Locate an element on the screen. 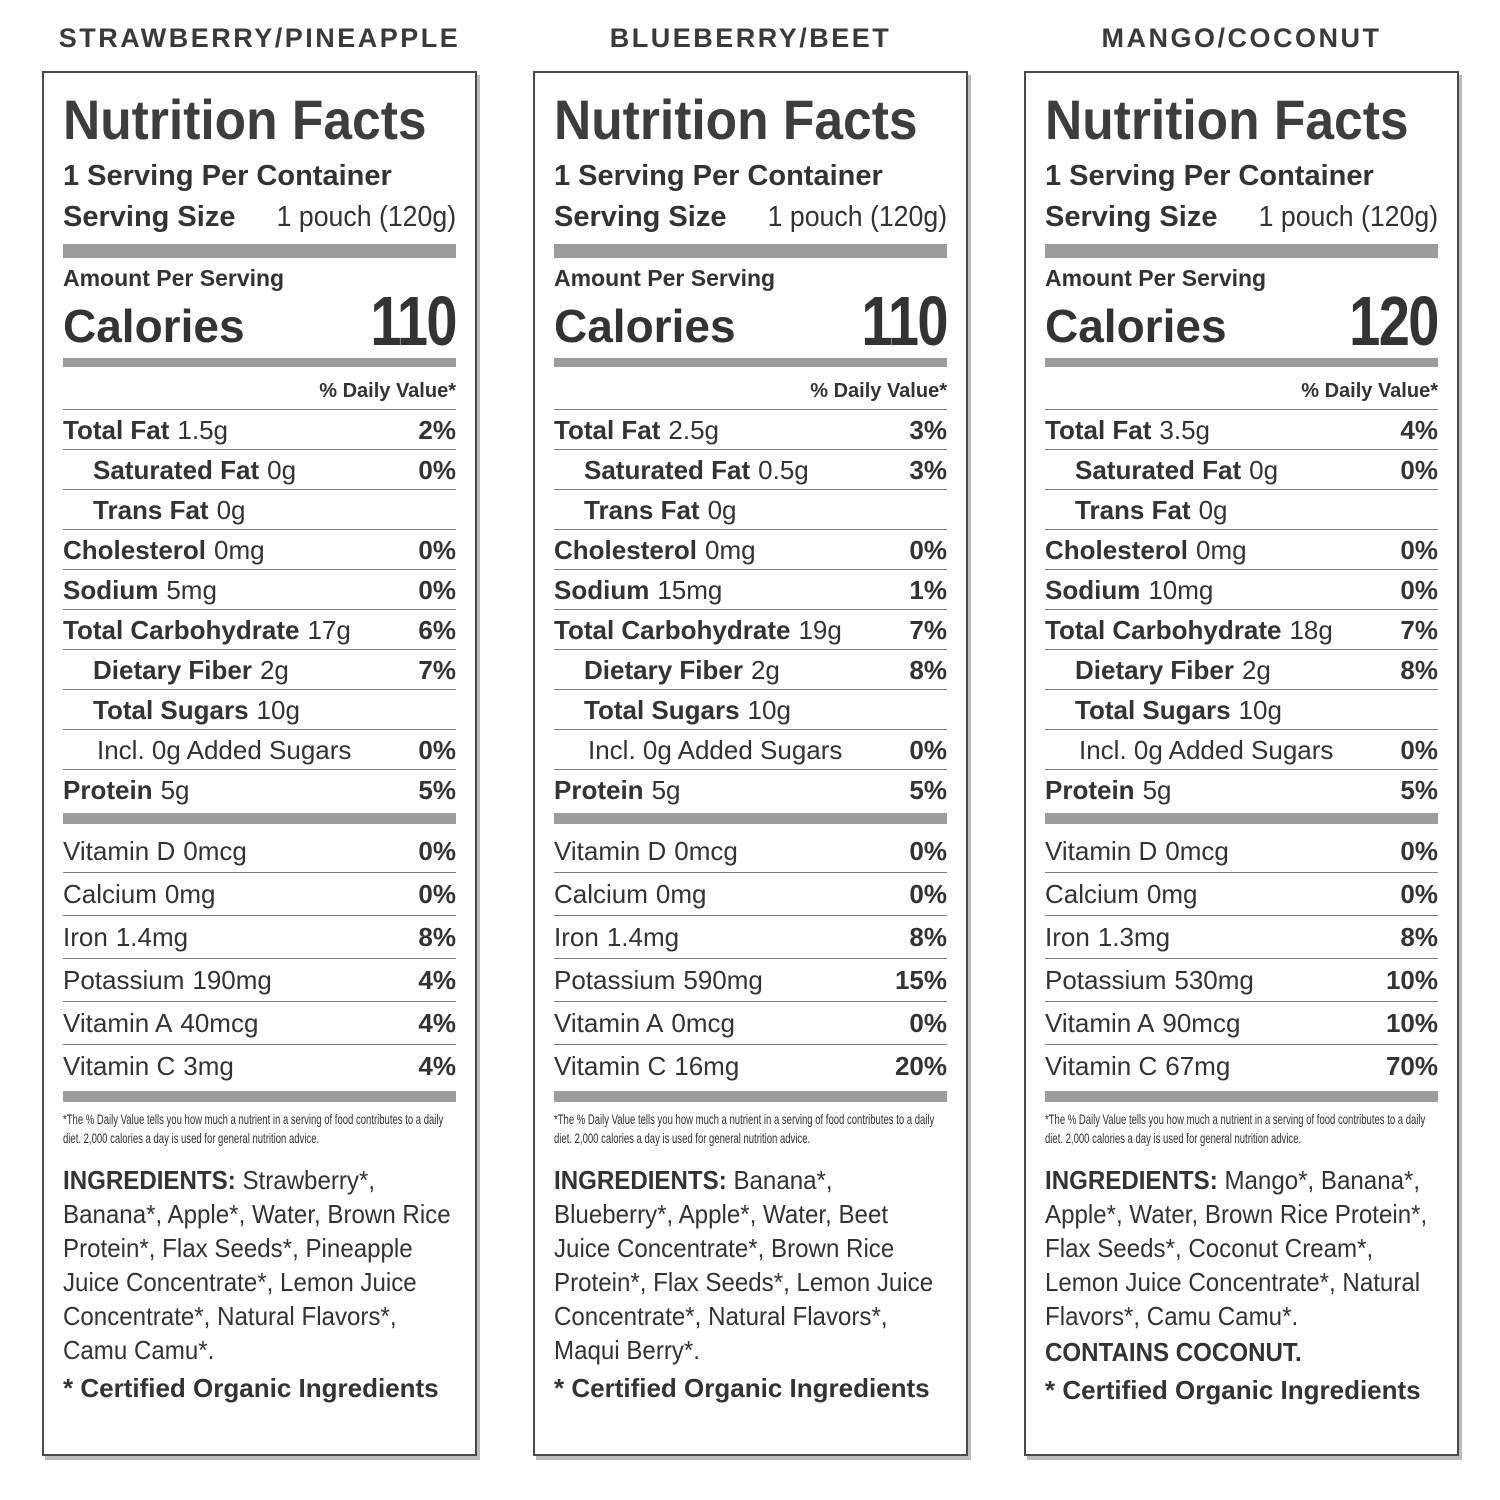 This screenshot has height=1500, width=1500. nutrient-row: Total Carbohydrate 18g 7% is located at coordinates (1241, 629).